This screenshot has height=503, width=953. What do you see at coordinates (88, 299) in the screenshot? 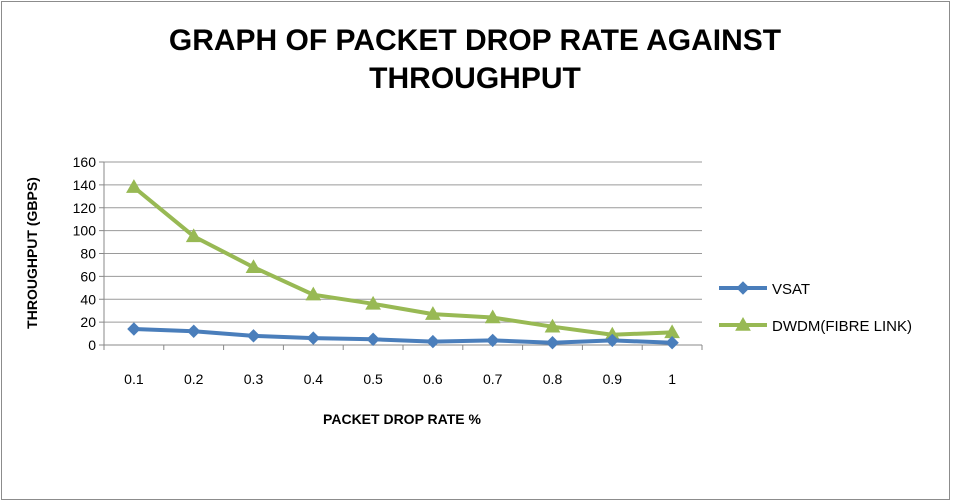
I see `y-tick-label: 40` at bounding box center [88, 299].